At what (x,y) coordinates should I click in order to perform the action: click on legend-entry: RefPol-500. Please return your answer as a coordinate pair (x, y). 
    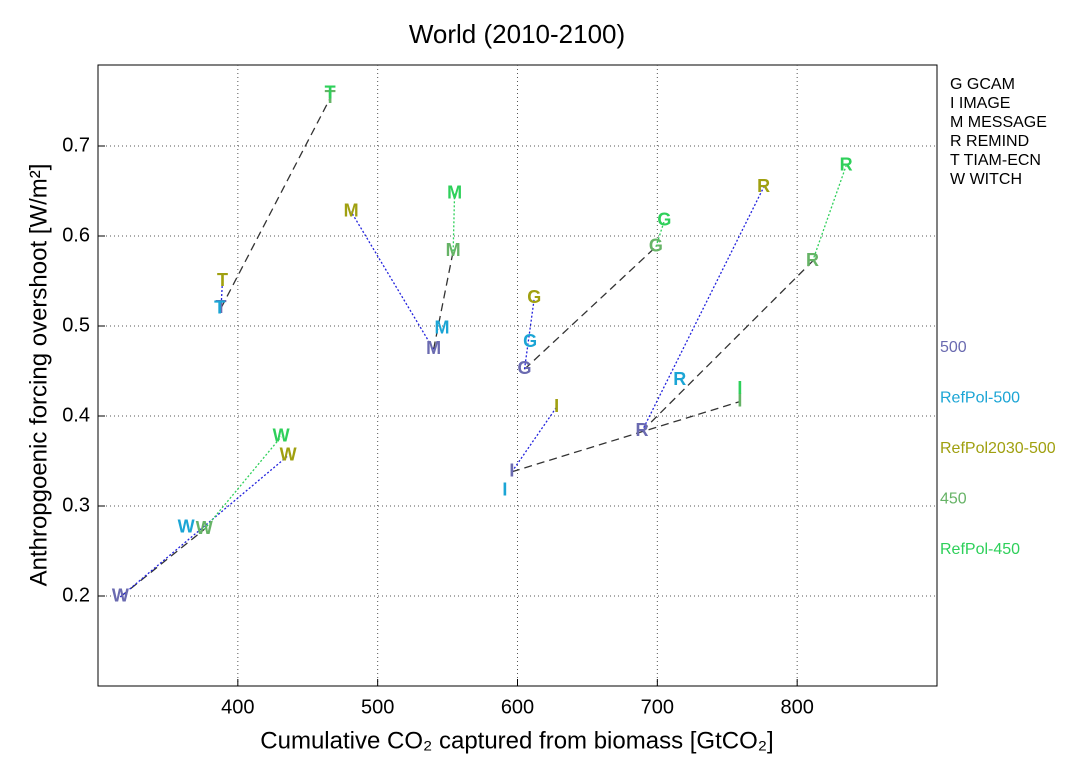
    Looking at the image, I should click on (980, 398).